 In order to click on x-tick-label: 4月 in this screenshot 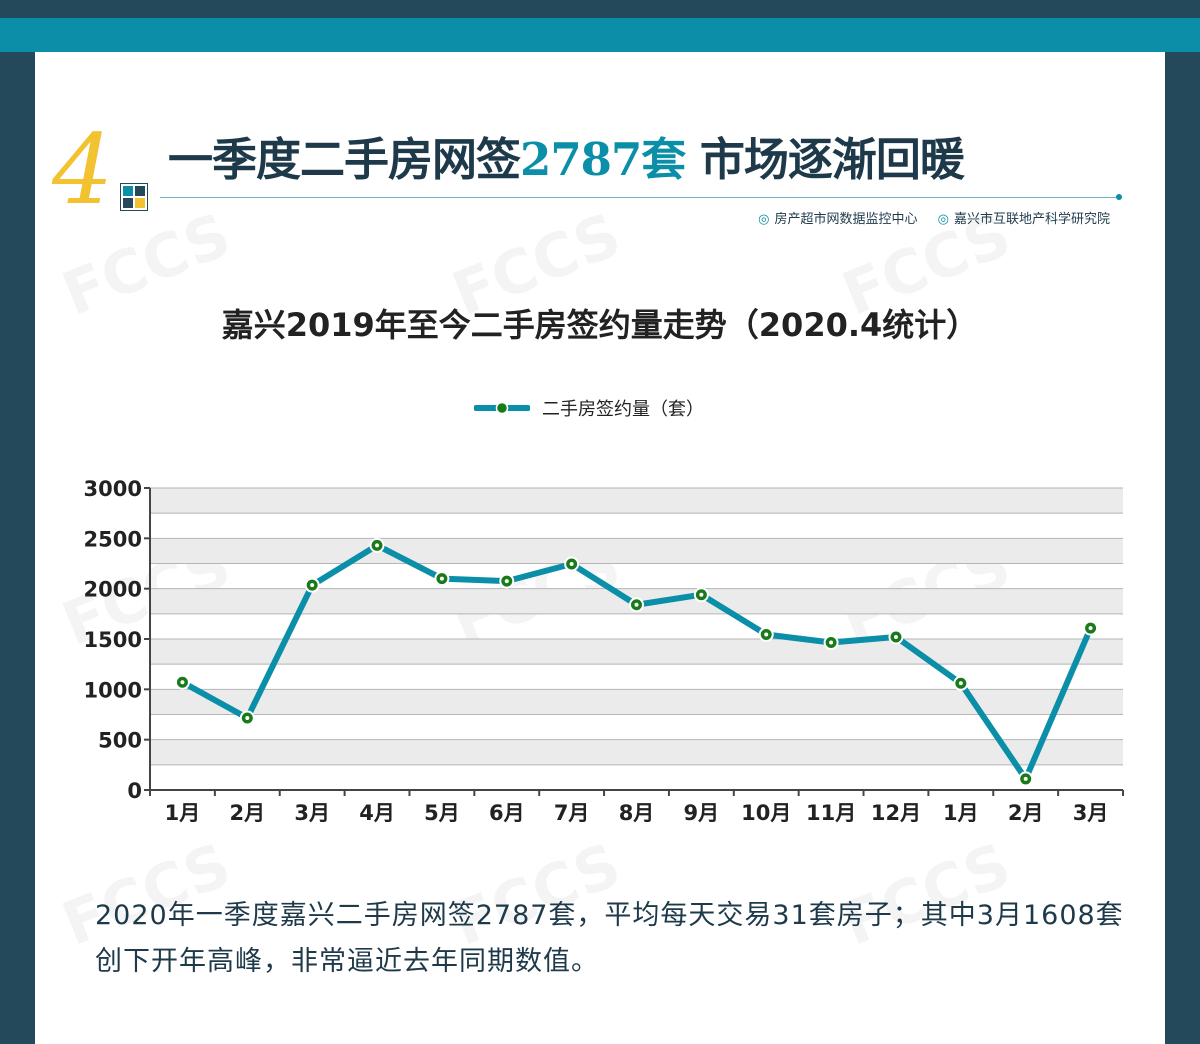, I will do `click(377, 813)`.